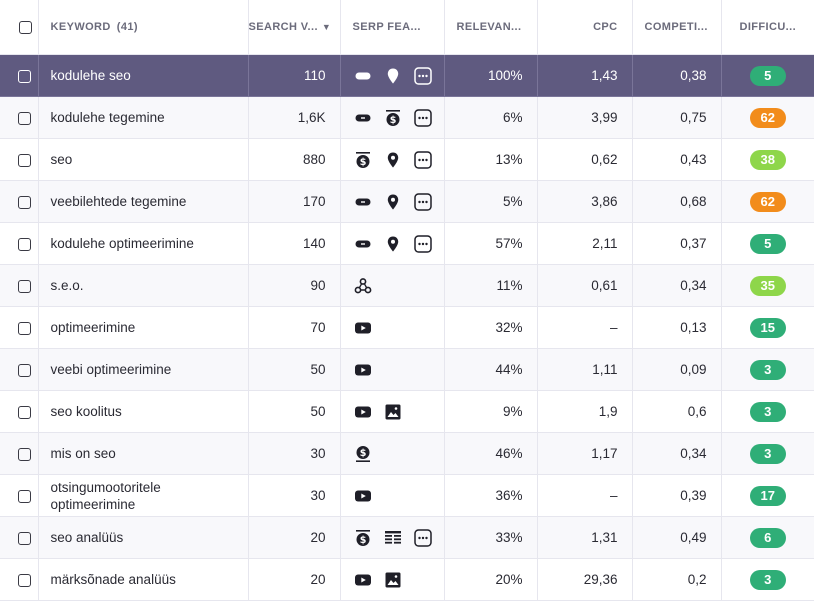 The height and width of the screenshot is (602, 814). I want to click on keyword-text: s.e.o., so click(67, 285).